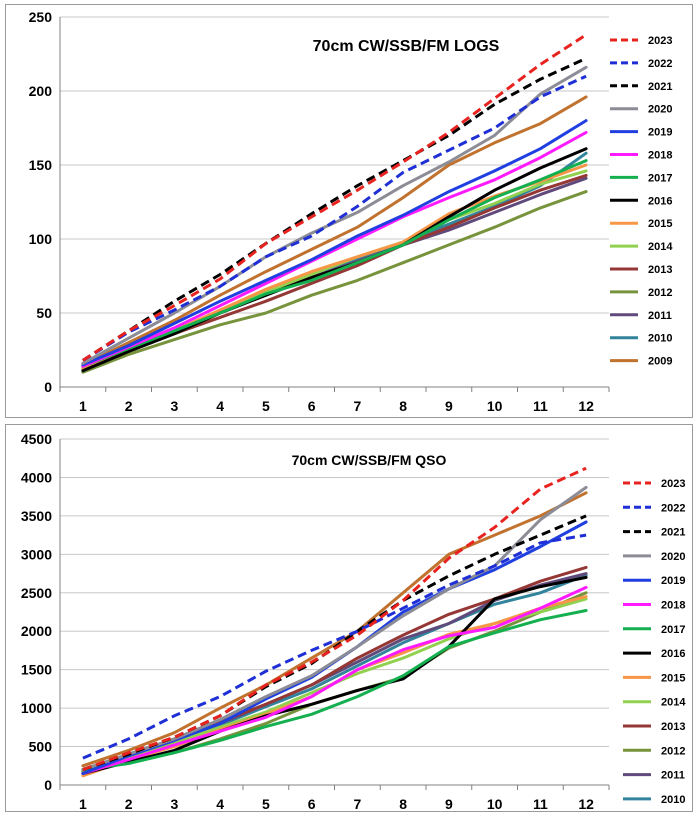 Image resolution: width=698 pixels, height=816 pixels. Describe the element at coordinates (334, 690) in the screenshot. I see `series-line-2017` at that location.